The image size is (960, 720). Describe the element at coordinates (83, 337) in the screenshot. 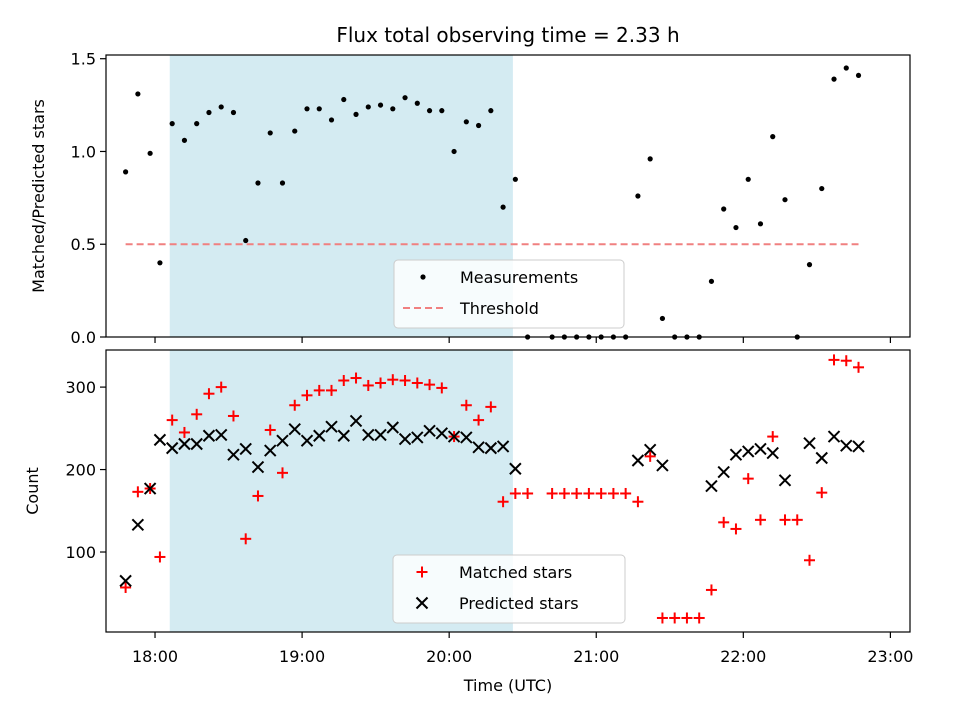

I see `y-tick-label: 0.0` at that location.